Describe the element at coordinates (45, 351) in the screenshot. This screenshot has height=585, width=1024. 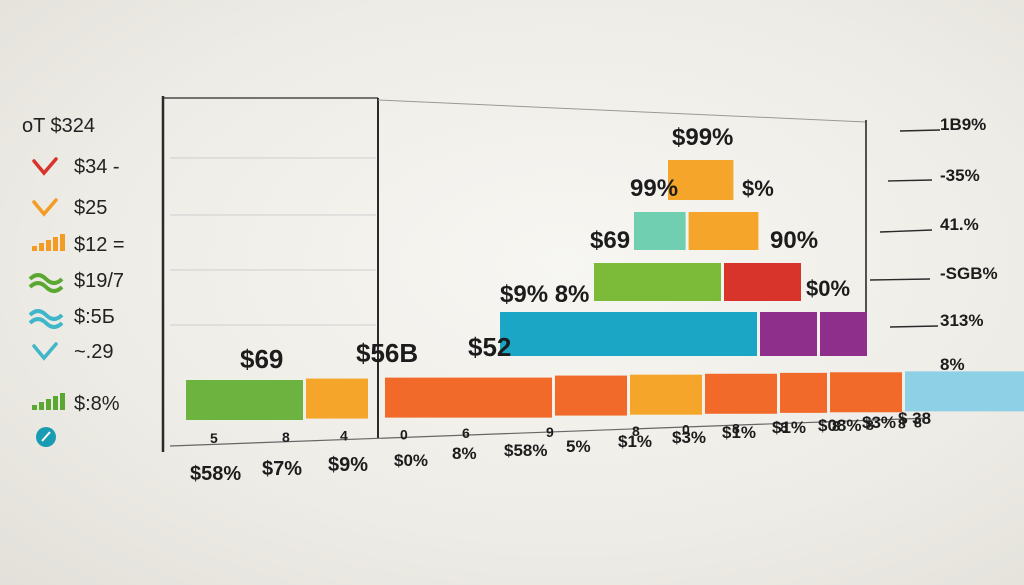
I see `check-teal-icon` at that location.